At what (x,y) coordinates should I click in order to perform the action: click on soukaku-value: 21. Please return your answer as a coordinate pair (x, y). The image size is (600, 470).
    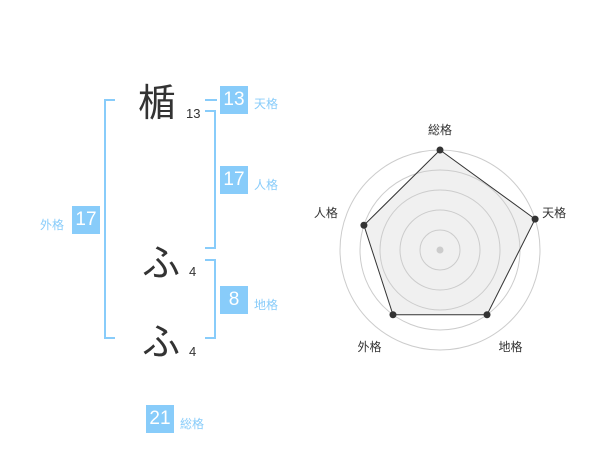
    Looking at the image, I should click on (160, 419).